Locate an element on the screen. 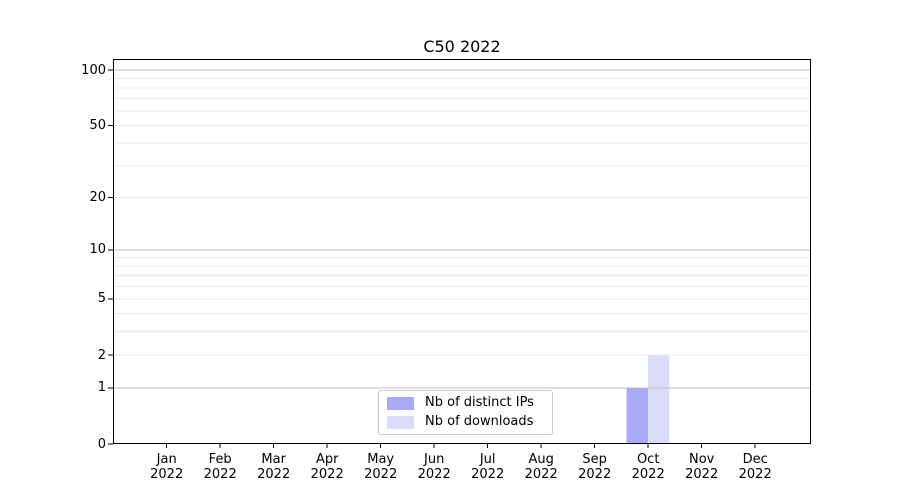 Image resolution: width=900 pixels, height=500 pixels. y-tick-label: 0 is located at coordinates (101, 444).